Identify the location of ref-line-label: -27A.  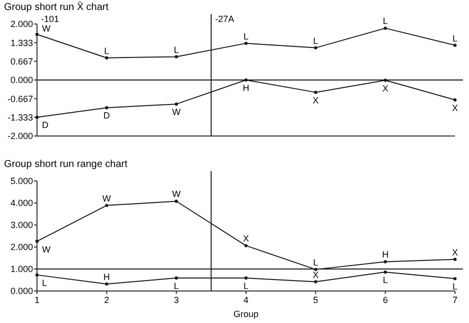
(224, 19).